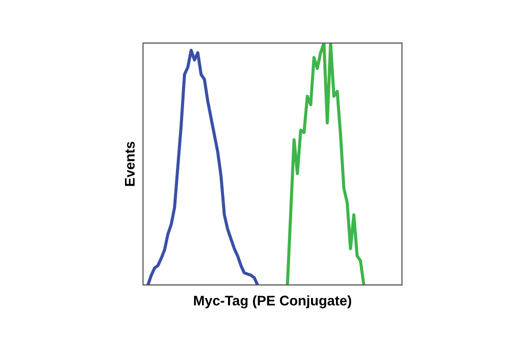 The height and width of the screenshot is (350, 520). Describe the element at coordinates (130, 164) in the screenshot. I see `y-axis-title: Events` at that location.